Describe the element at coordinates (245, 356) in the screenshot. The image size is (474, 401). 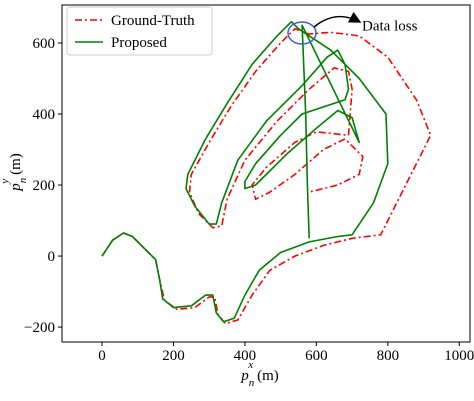
I see `x-tick-label: 400` at that location.